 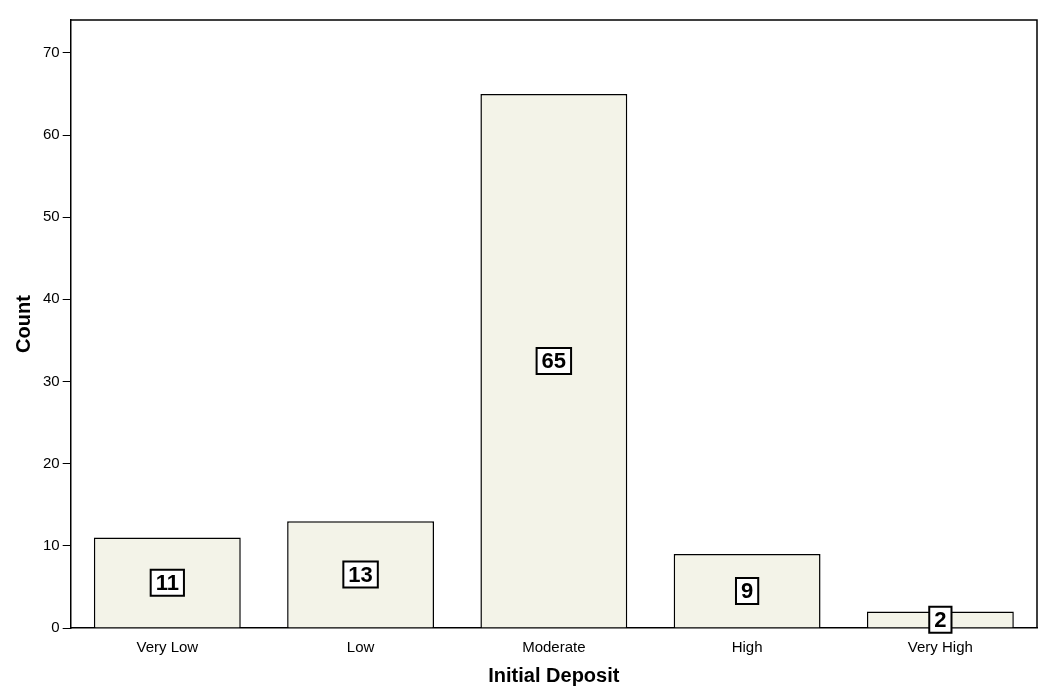 I want to click on y-tick-label: 40, so click(x=51, y=298).